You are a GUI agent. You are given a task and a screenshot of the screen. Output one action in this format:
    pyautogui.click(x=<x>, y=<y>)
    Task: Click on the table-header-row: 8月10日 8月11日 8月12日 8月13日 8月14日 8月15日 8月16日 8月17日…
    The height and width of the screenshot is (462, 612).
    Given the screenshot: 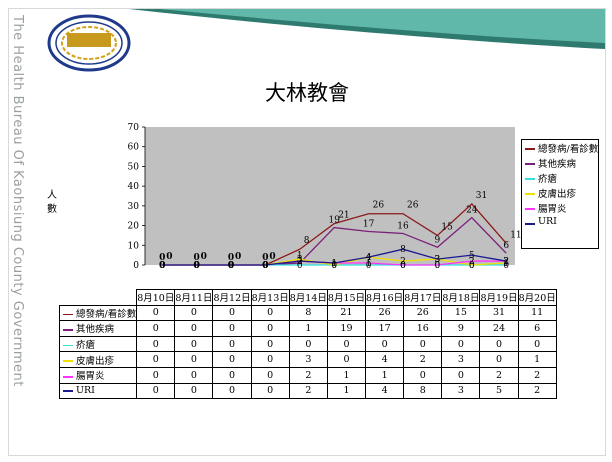 What is the action you would take?
    pyautogui.click(x=308, y=297)
    